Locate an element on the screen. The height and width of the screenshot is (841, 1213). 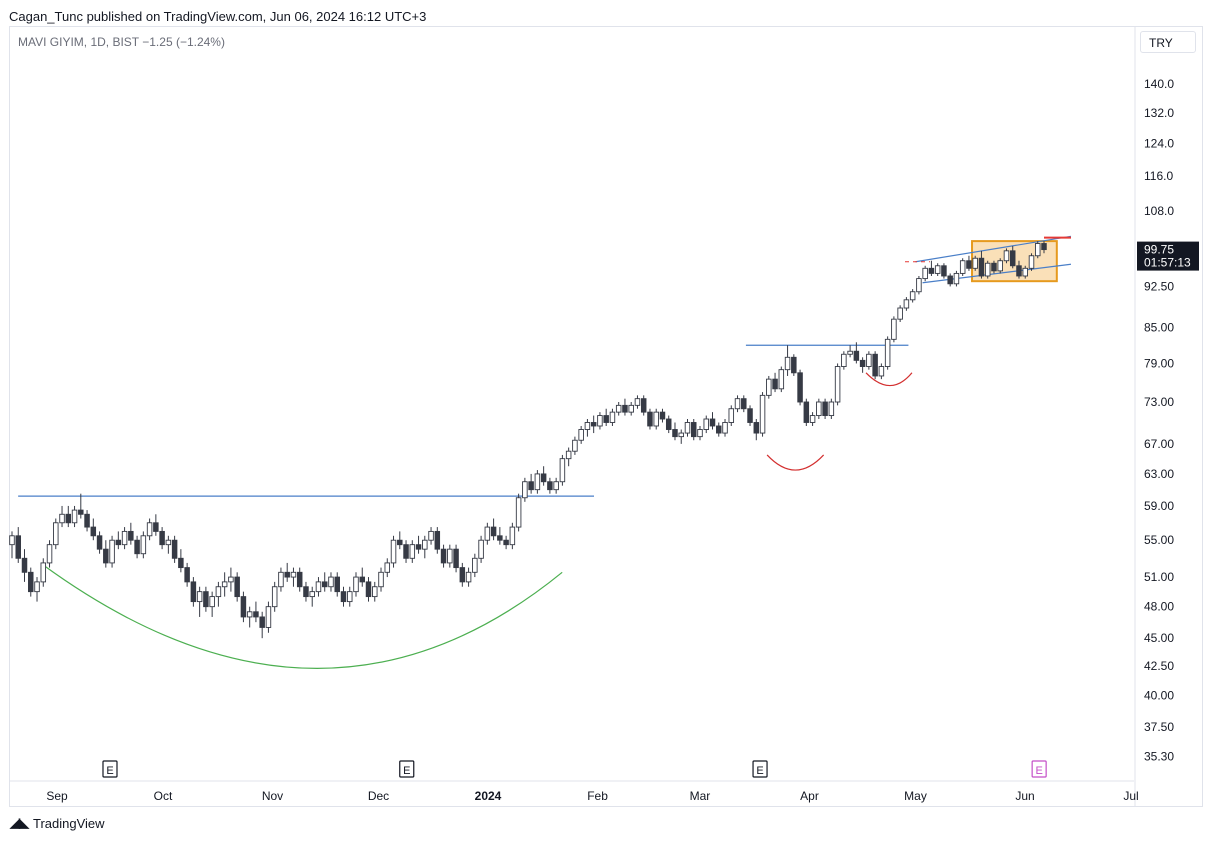
cup-curve is located at coordinates (302, 616).